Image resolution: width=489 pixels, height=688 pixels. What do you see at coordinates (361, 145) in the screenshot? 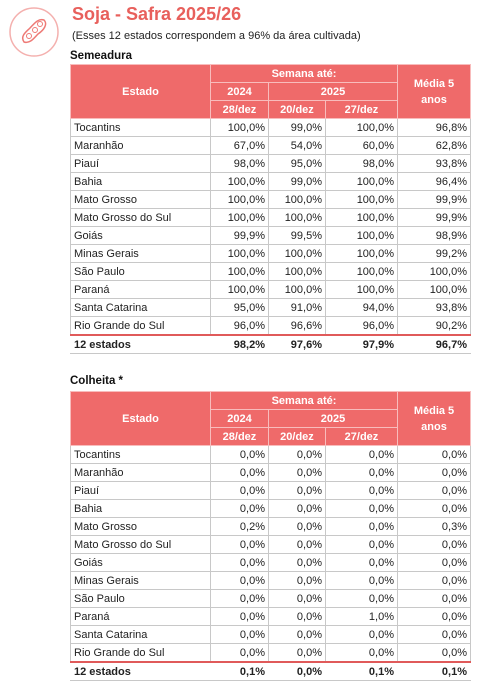
I see `value-cell: 60,0%` at bounding box center [361, 145].